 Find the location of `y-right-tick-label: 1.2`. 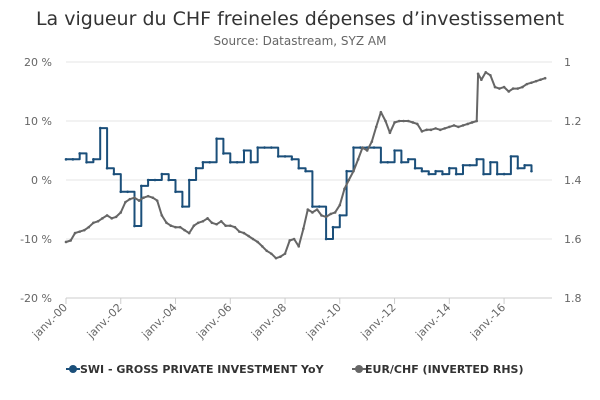

y-right-tick-label: 1.2 is located at coordinates (573, 121).